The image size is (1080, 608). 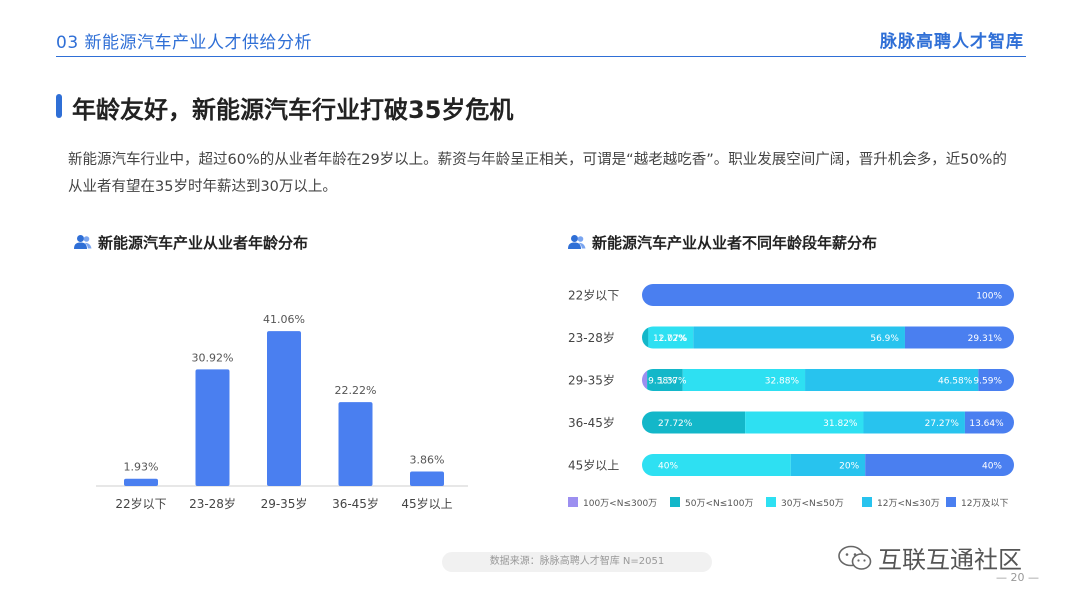 What do you see at coordinates (203, 243) in the screenshot?
I see `age-chart-title: 新能源汽车产业从业者年龄分布` at bounding box center [203, 243].